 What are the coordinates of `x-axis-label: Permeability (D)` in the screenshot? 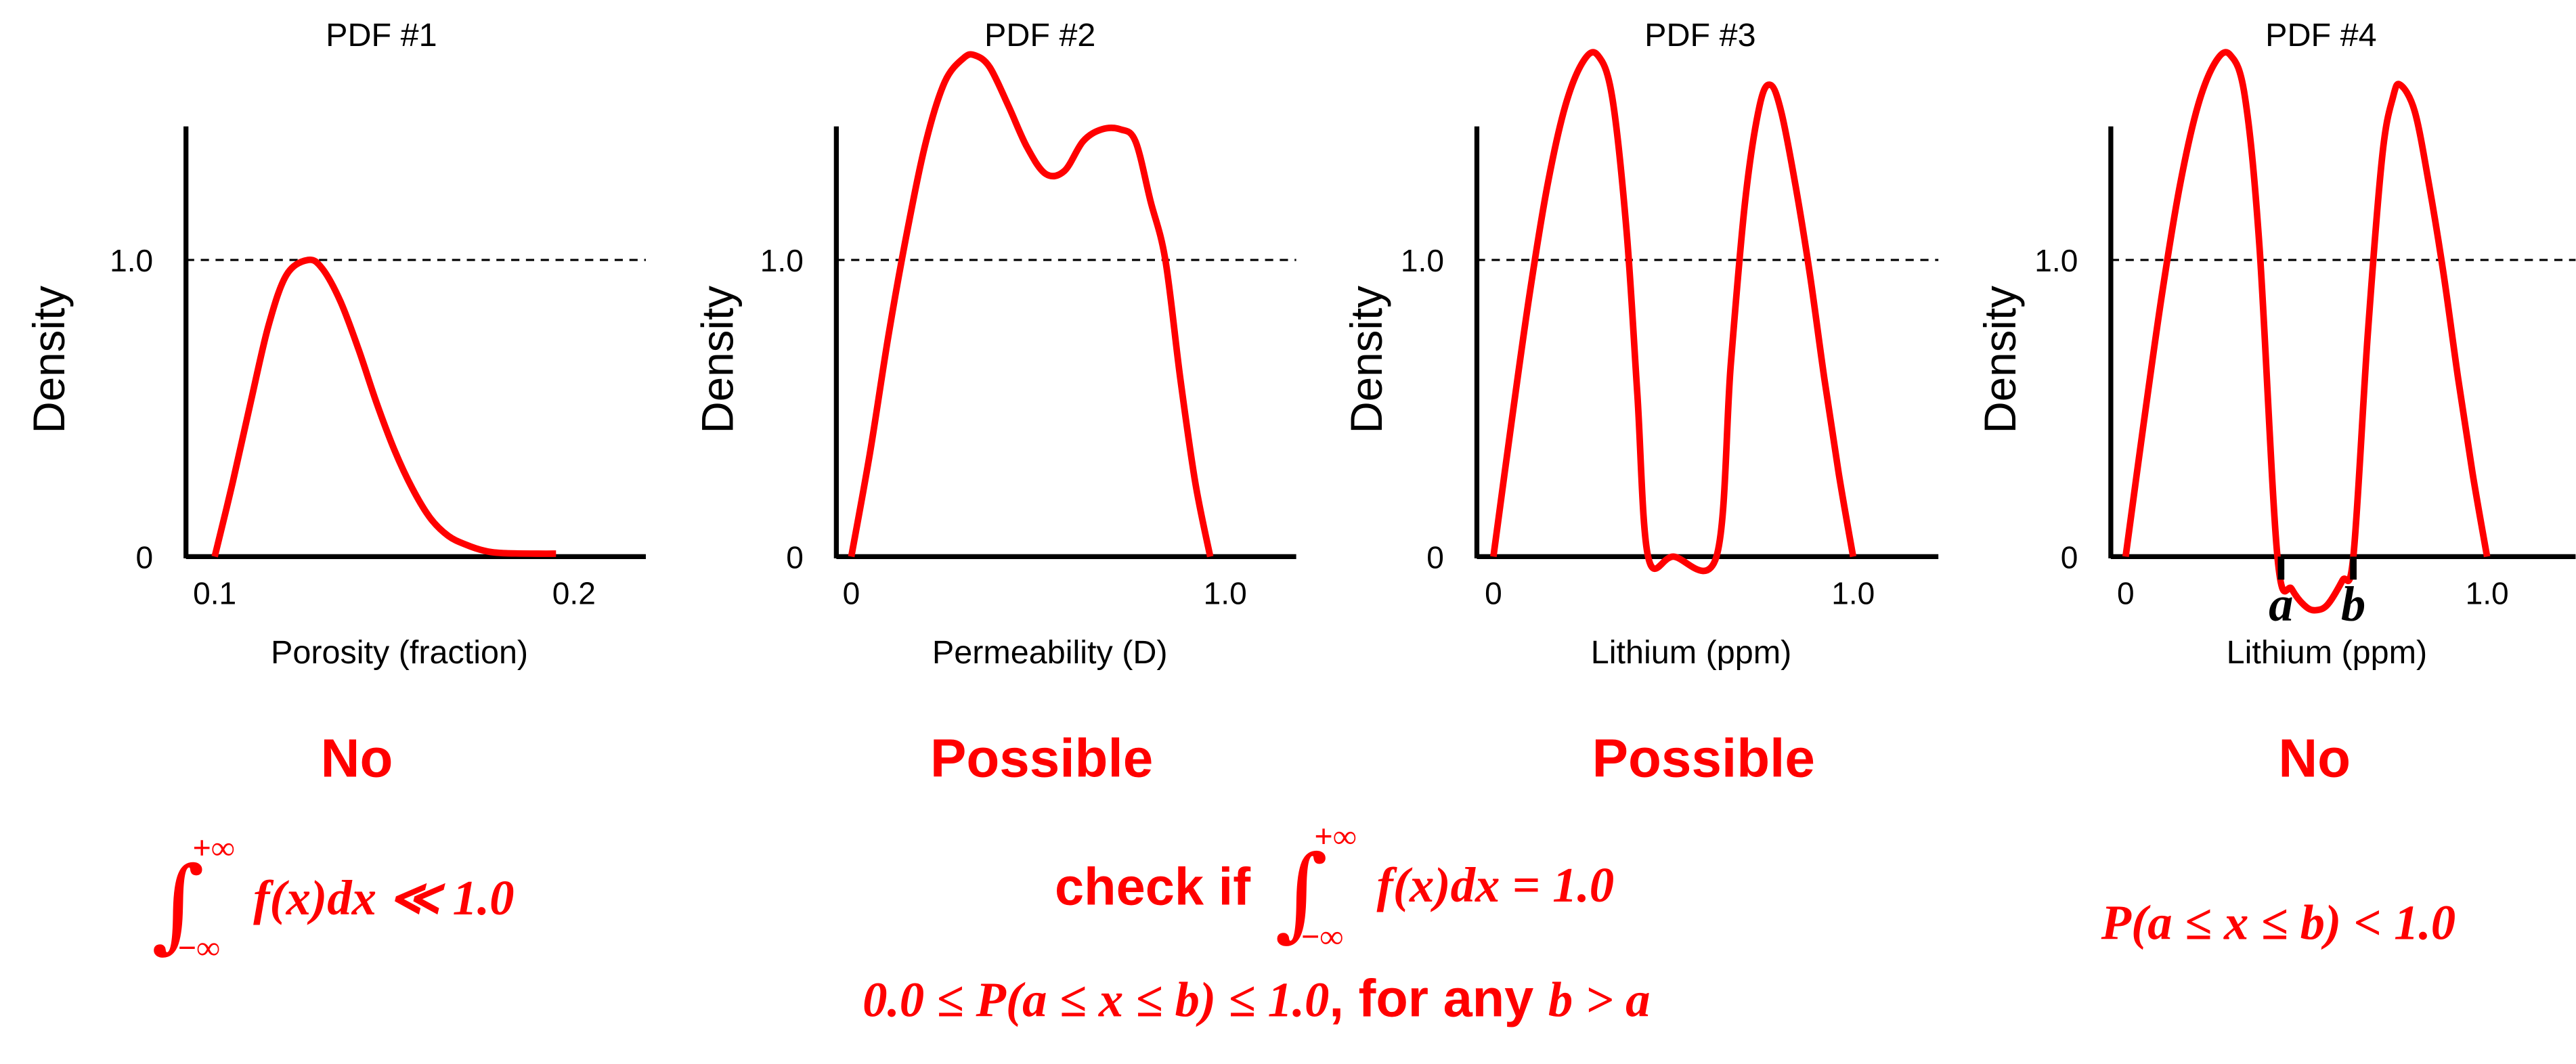 It's located at (1050, 652).